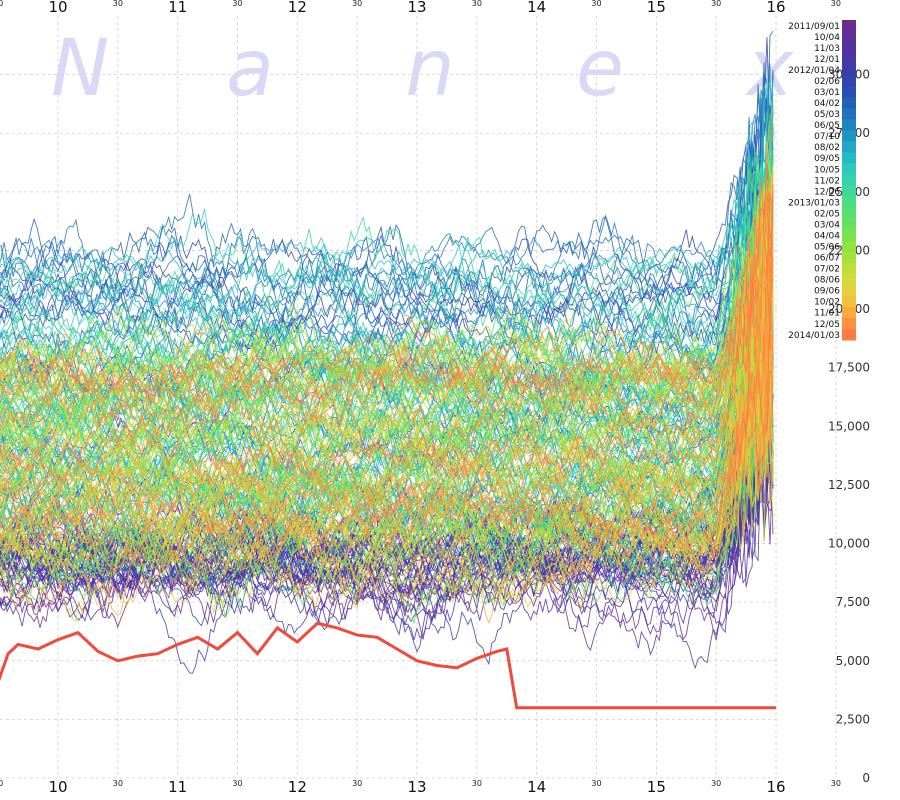  I want to click on legend-label: 08/06, so click(827, 281).